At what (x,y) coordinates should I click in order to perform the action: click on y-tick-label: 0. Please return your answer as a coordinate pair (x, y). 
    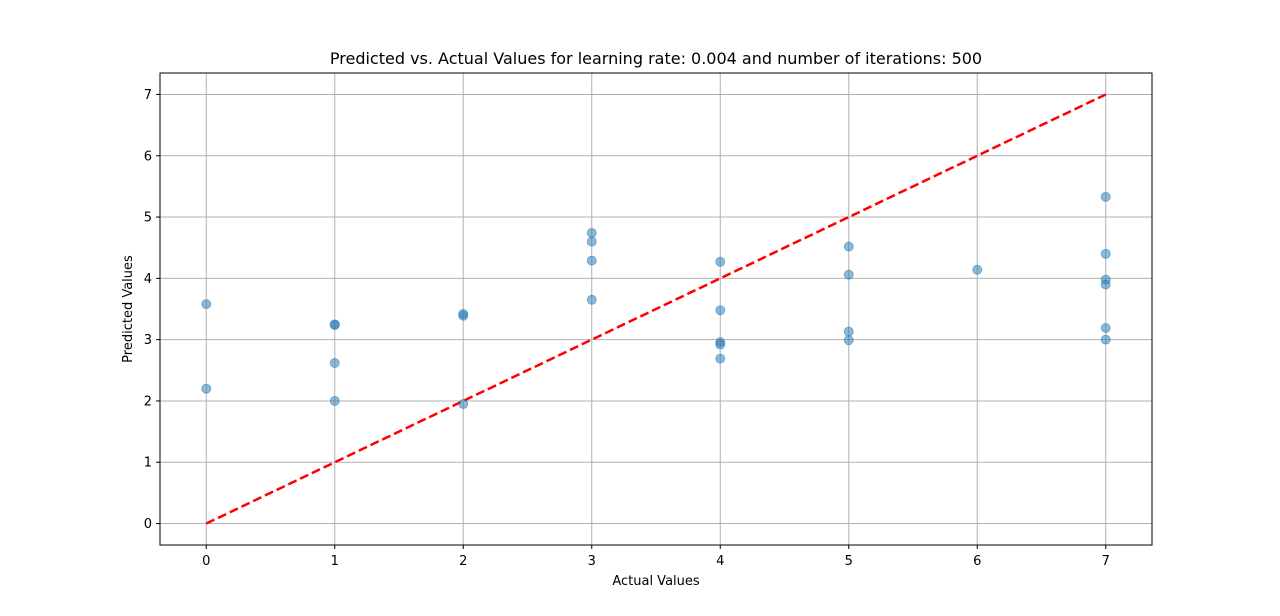
    Looking at the image, I should click on (148, 524).